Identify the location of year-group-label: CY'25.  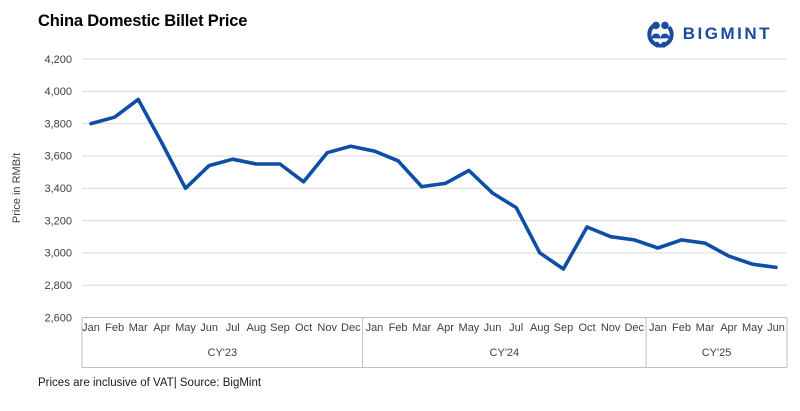
(717, 353).